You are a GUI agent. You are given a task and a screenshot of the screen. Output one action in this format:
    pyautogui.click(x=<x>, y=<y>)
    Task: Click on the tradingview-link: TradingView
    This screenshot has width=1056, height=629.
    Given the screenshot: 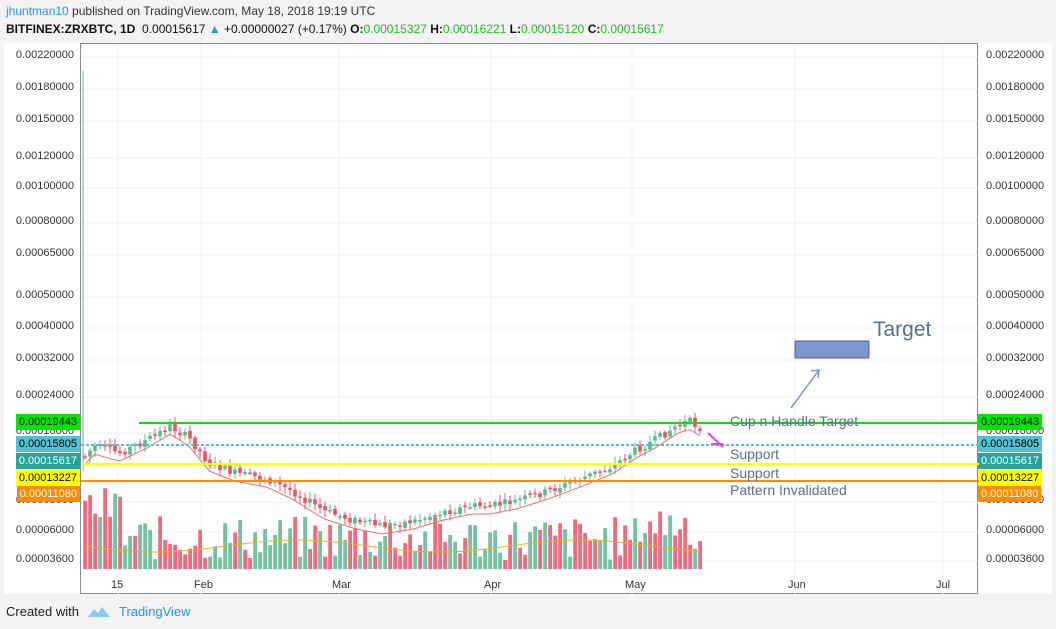 What is the action you would take?
    pyautogui.click(x=154, y=611)
    